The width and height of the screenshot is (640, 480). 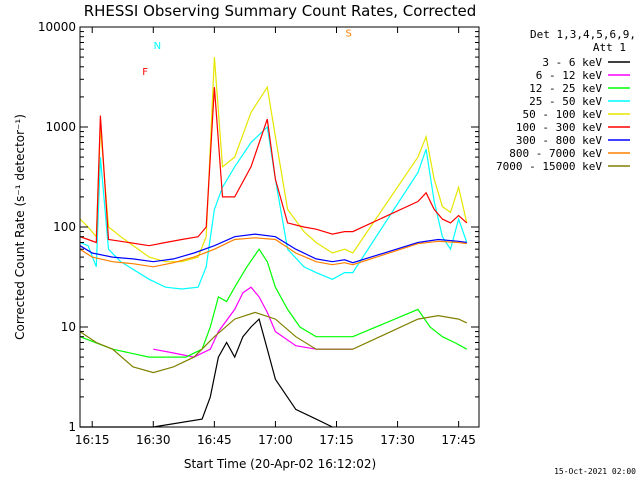 I want to click on legend-label-6: 100 - 300 keV, so click(x=559, y=127).